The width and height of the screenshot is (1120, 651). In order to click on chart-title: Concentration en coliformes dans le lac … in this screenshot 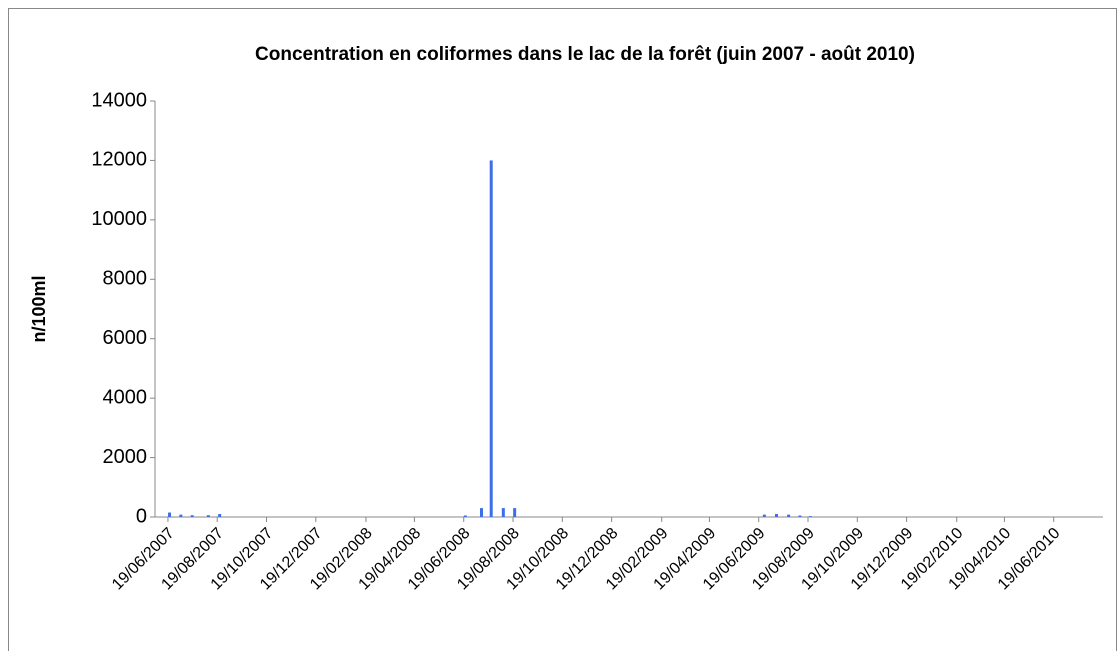, I will do `click(585, 54)`.